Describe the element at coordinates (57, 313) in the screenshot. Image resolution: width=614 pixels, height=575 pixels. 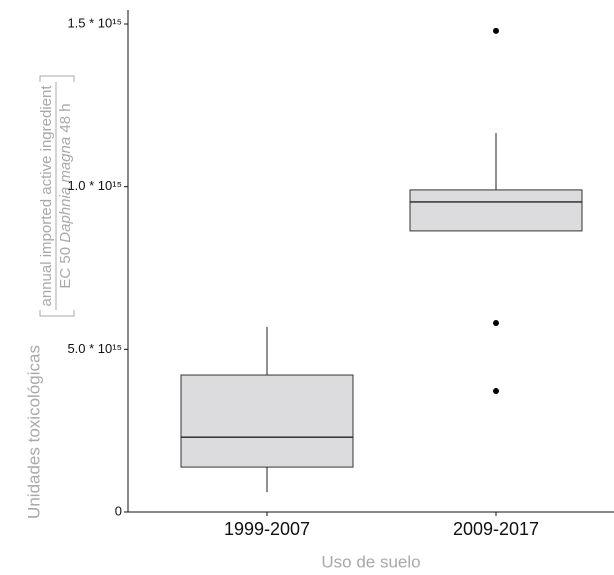
I see `bracket-left` at that location.